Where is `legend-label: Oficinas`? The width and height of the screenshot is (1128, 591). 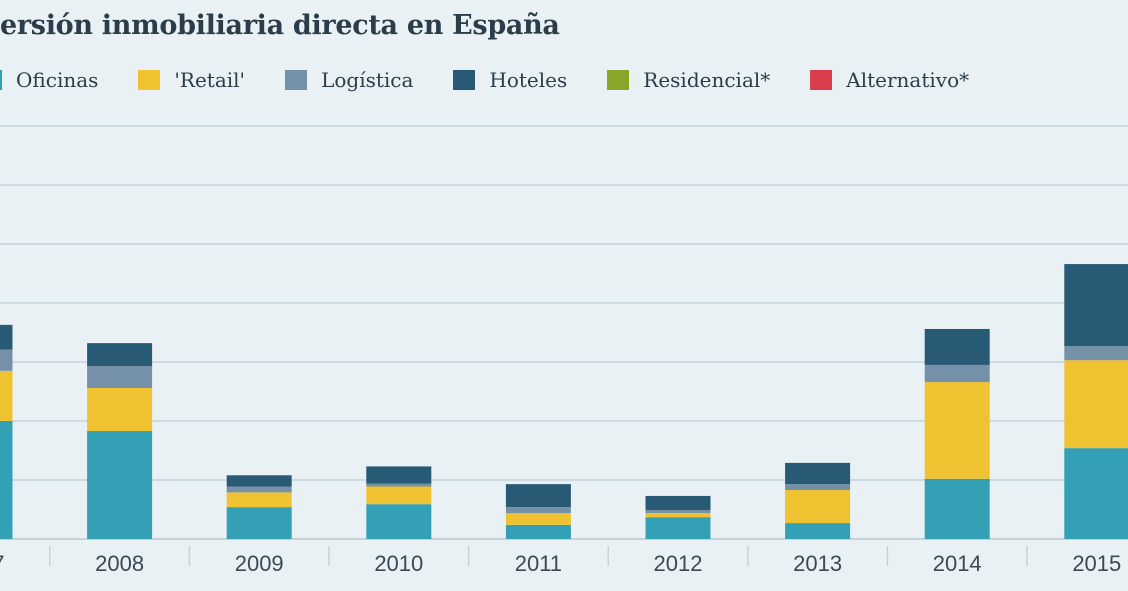 legend-label: Oficinas is located at coordinates (57, 80).